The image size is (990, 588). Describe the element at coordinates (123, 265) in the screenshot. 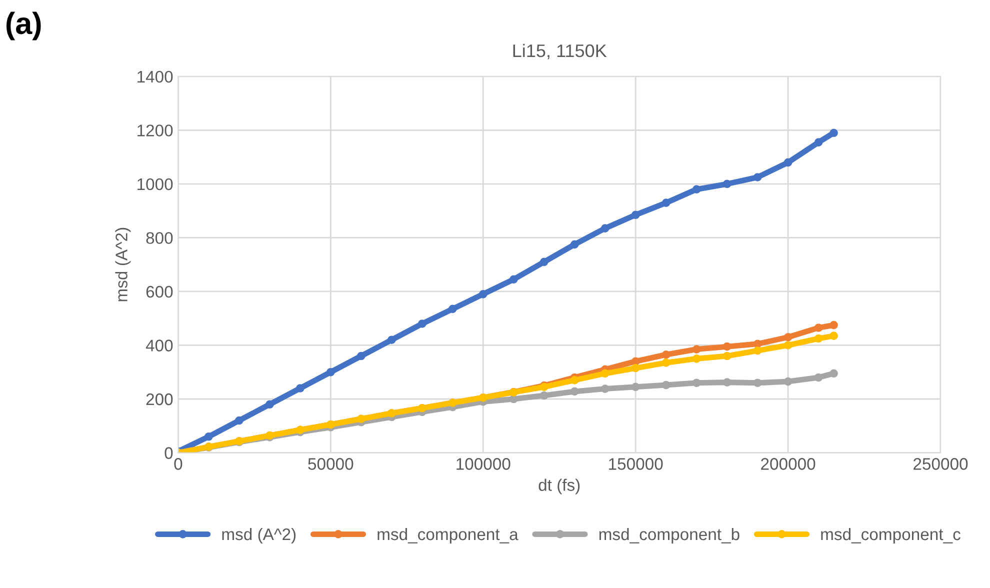

I see `y-axis-title: msd (A^2)` at that location.